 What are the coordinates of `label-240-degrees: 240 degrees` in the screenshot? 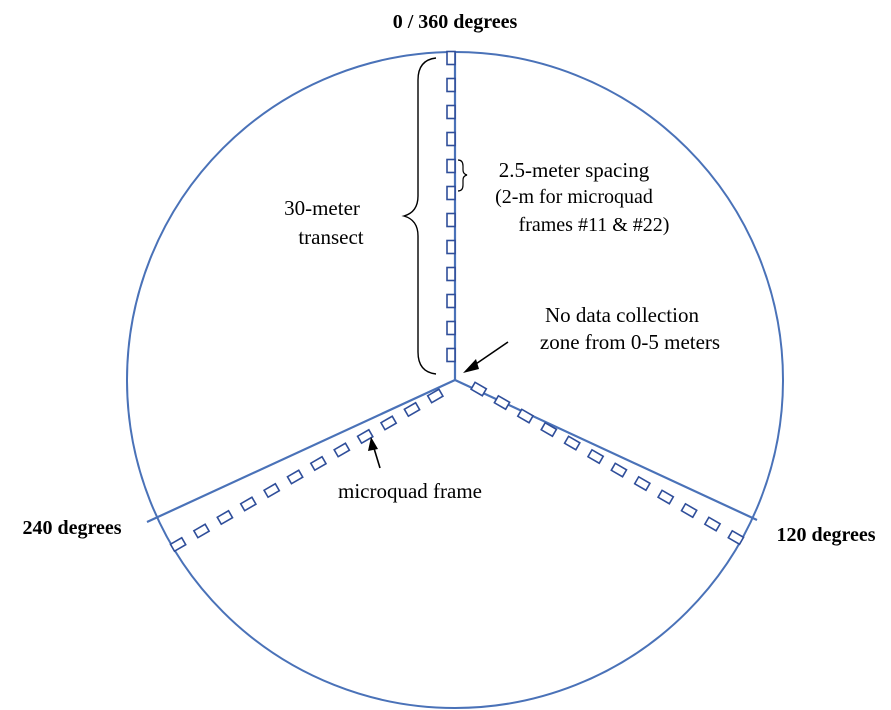 It's located at (71, 528).